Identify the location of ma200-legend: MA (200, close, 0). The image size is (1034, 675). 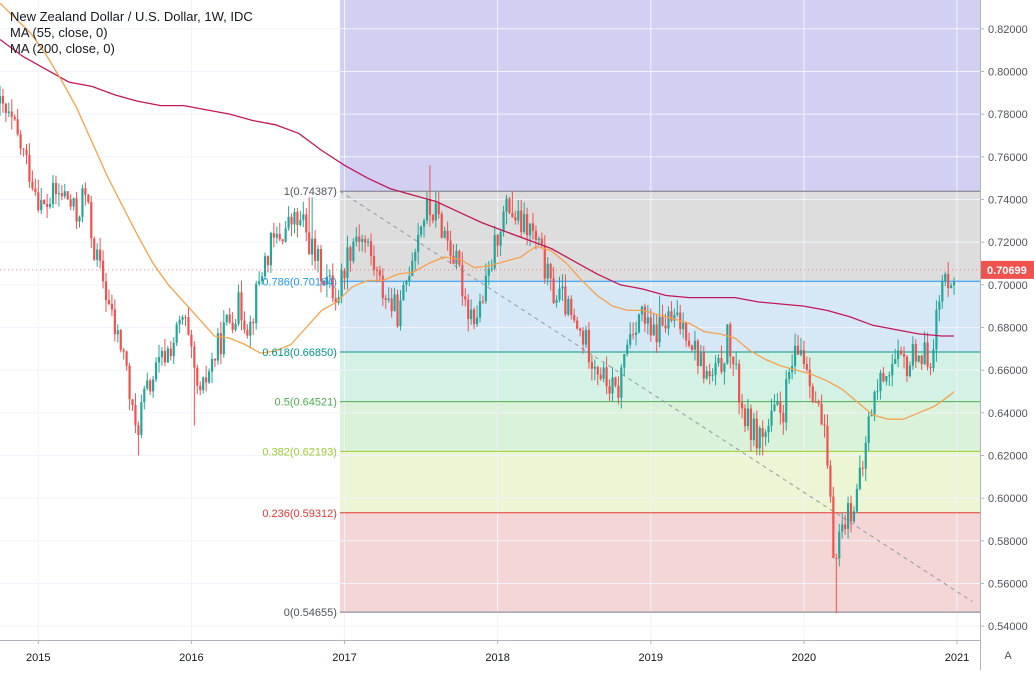
(62, 48).